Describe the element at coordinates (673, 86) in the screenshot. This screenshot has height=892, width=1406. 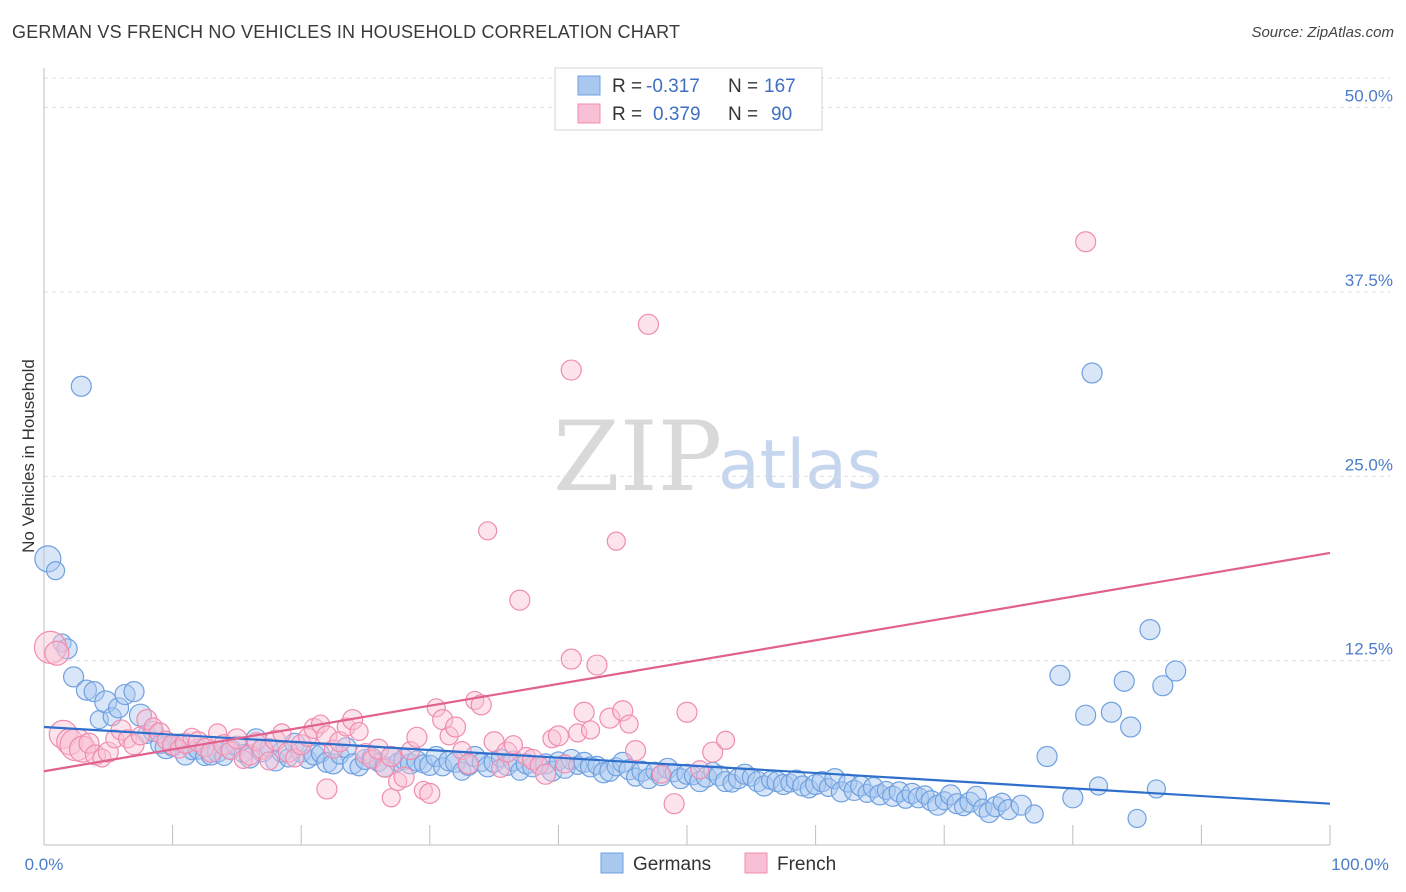
I see `legend-r-value-germans: -0.317` at that location.